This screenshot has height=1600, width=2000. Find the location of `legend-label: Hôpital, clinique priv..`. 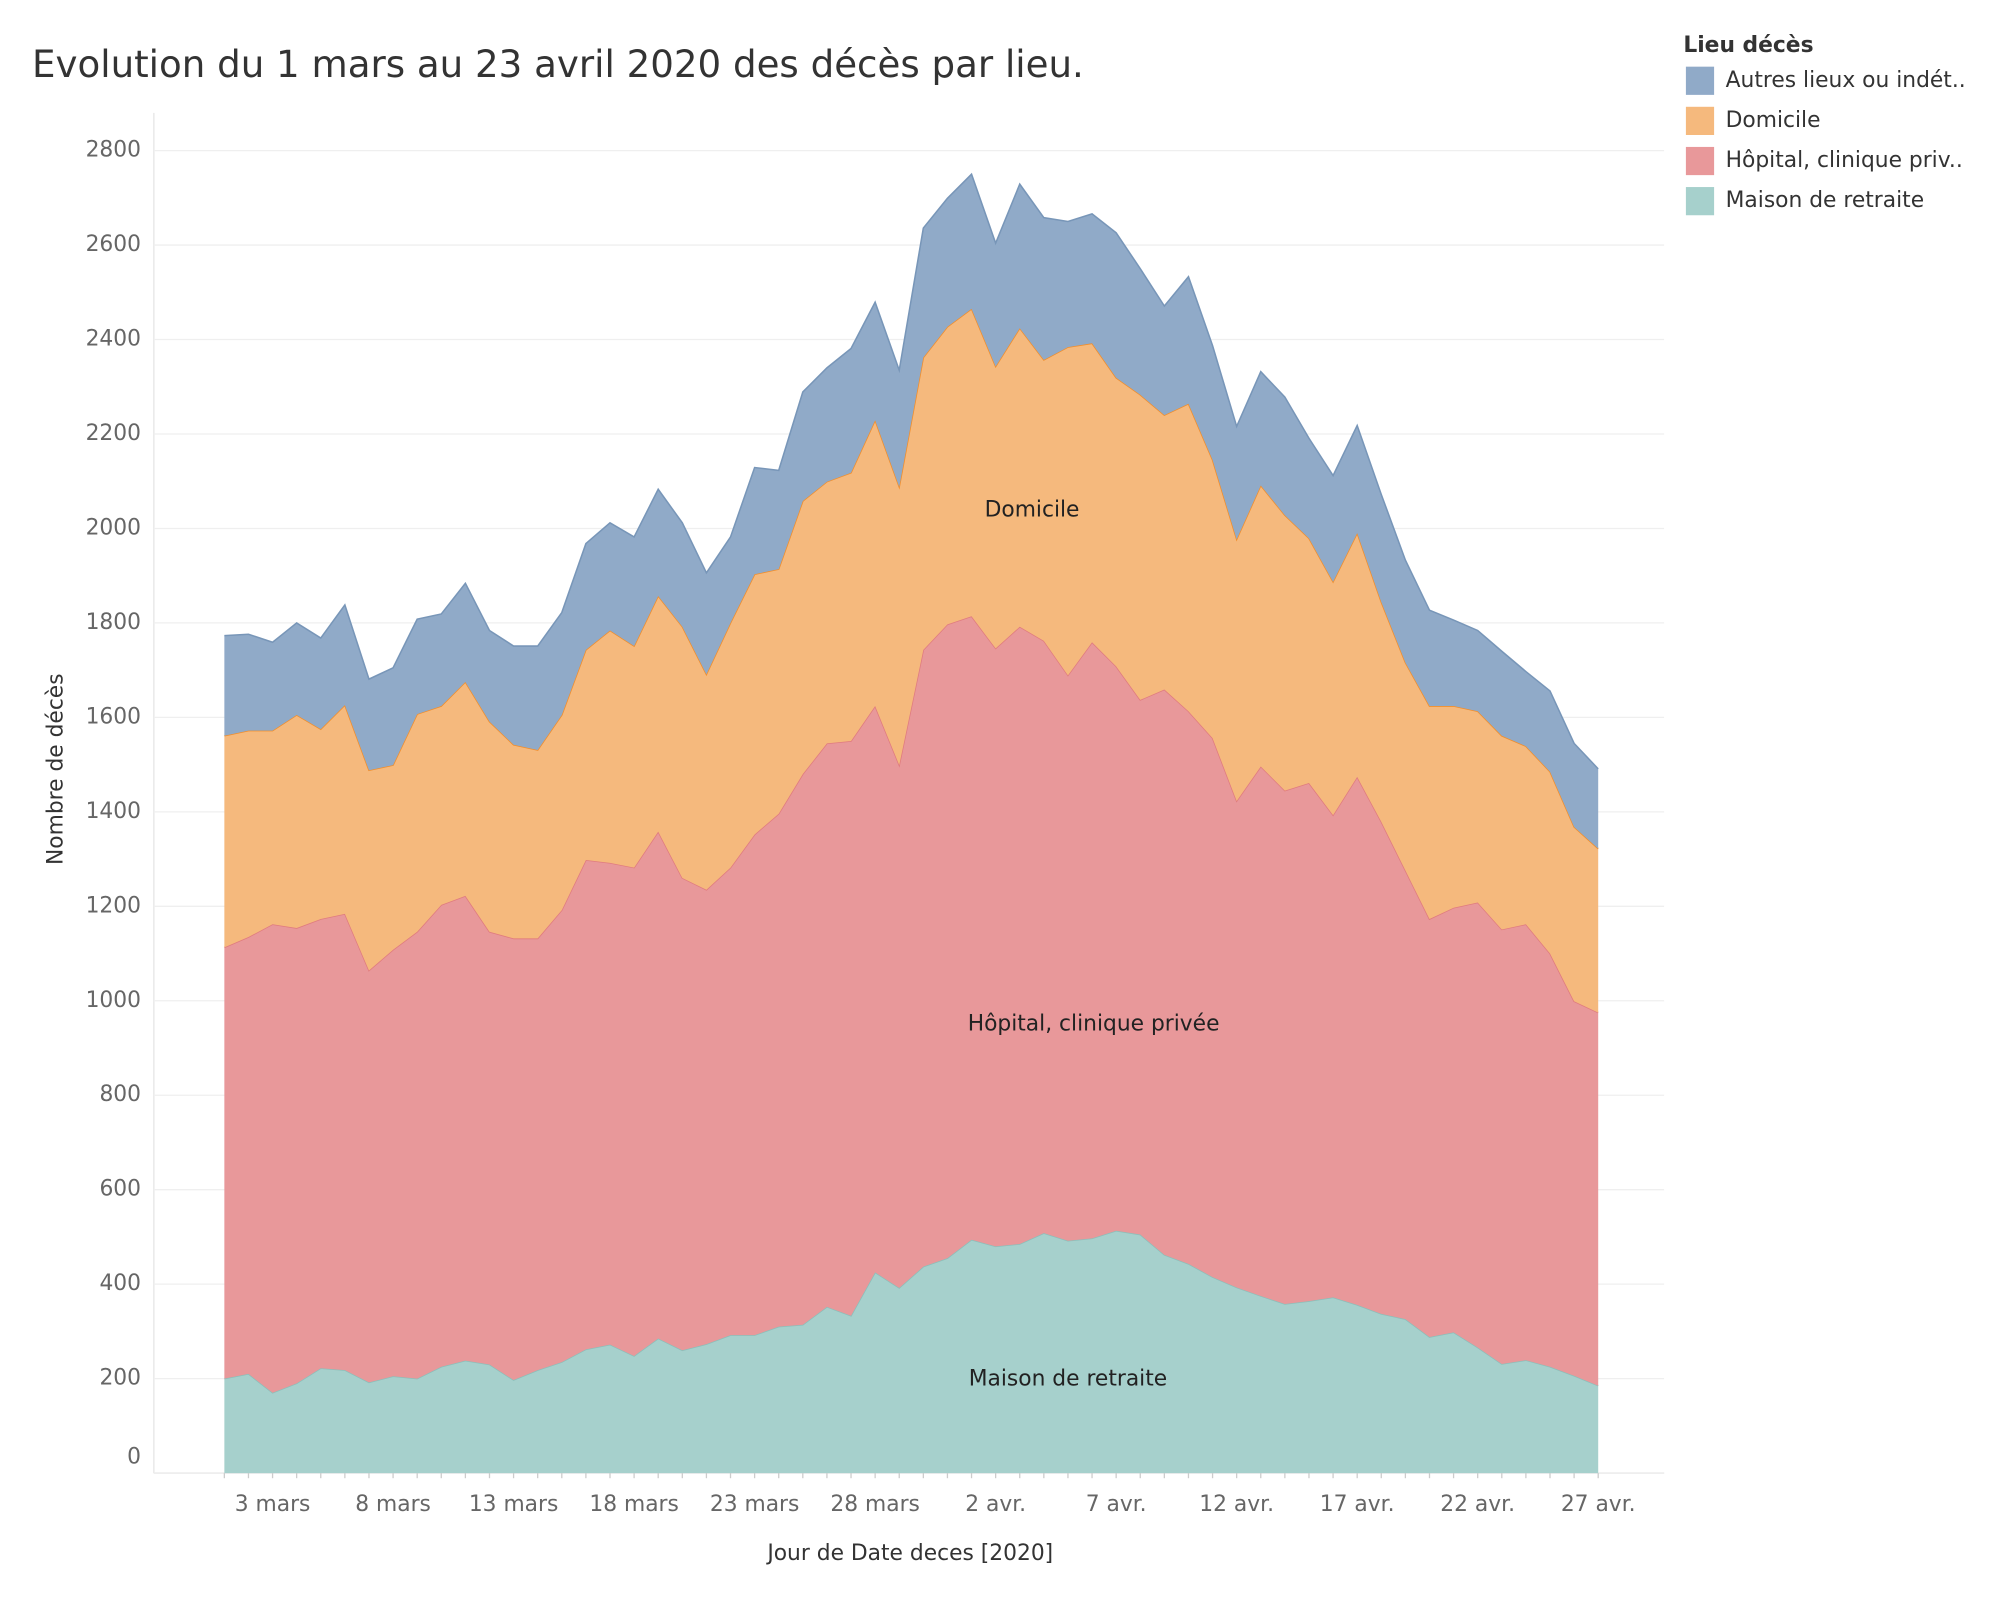

legend-label: Hôpital, clinique priv.. is located at coordinates (1844, 160).